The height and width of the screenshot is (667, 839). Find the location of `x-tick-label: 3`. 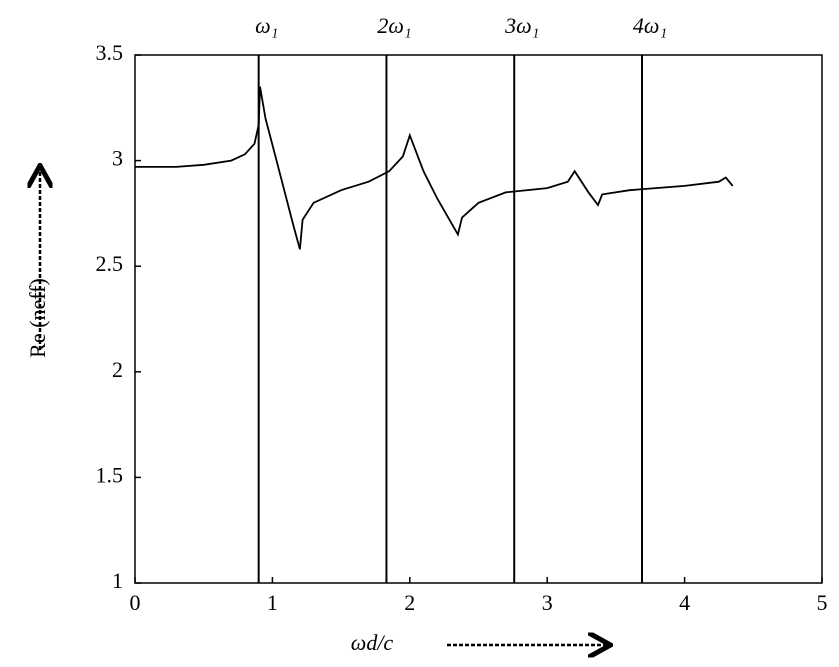

x-tick-label: 3 is located at coordinates (547, 602).